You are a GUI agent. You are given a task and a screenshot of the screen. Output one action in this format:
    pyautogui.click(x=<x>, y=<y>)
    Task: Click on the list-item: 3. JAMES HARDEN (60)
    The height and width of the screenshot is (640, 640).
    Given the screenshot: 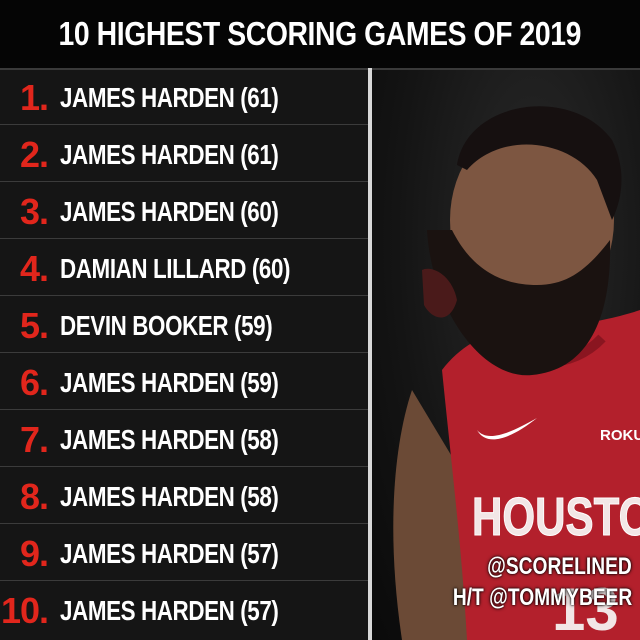 What is the action you would take?
    pyautogui.click(x=184, y=211)
    